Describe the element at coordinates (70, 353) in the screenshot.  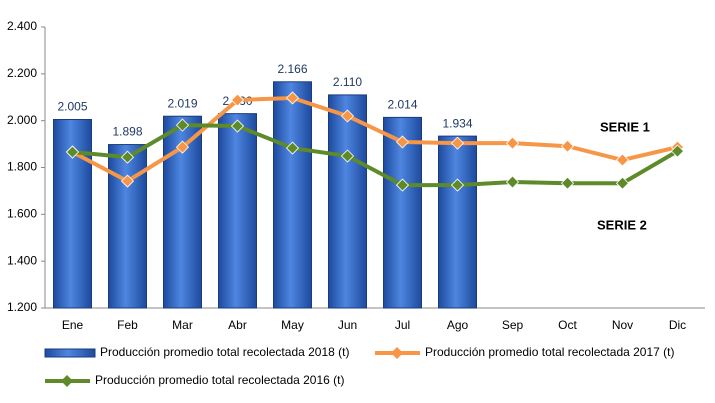
I see `legend-swatch` at that location.